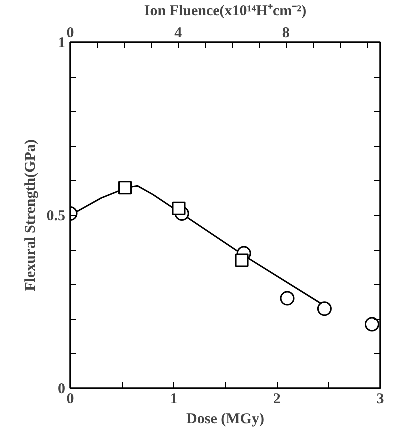 The image size is (405, 435). Describe the element at coordinates (174, 400) in the screenshot. I see `x-tick-label: 1` at that location.